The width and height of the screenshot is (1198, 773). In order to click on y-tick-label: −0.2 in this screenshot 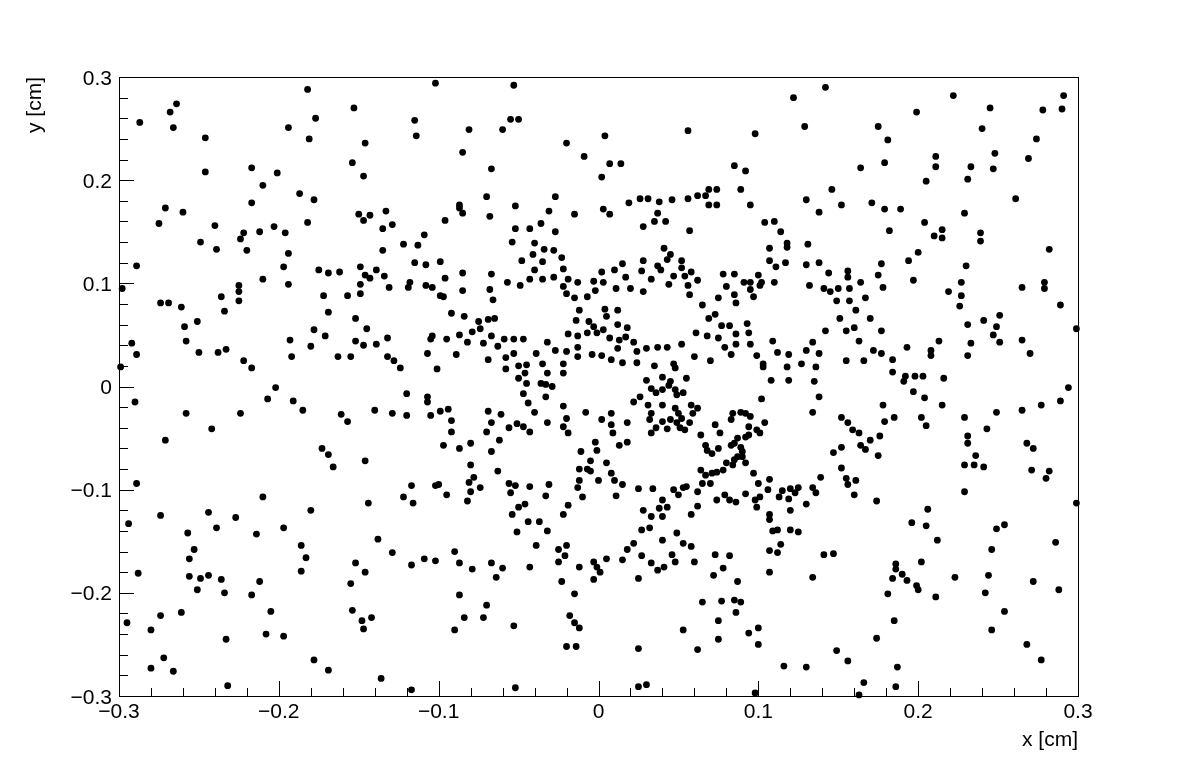, I will do `click(91, 593)`.